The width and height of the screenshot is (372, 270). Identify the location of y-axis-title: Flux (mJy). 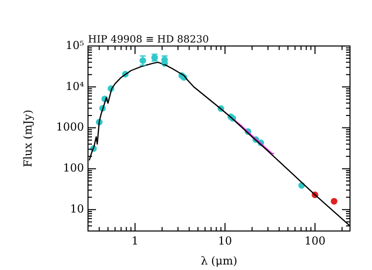
(27, 139).